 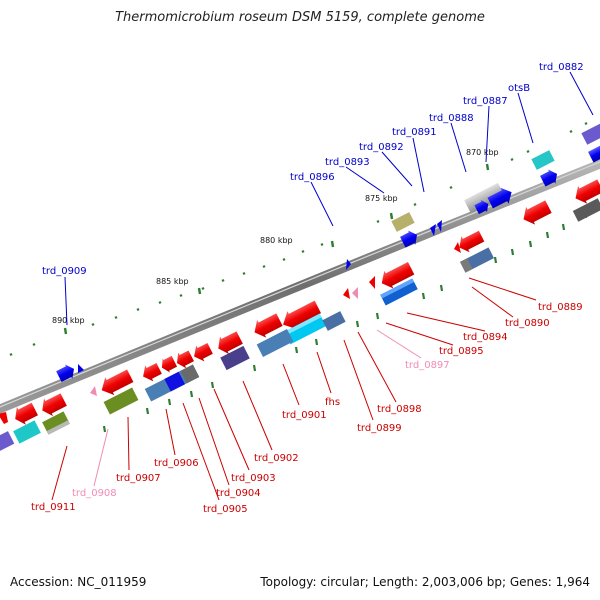 What do you see at coordinates (381, 198) in the screenshot?
I see `scale-label: 875 kbp` at bounding box center [381, 198].